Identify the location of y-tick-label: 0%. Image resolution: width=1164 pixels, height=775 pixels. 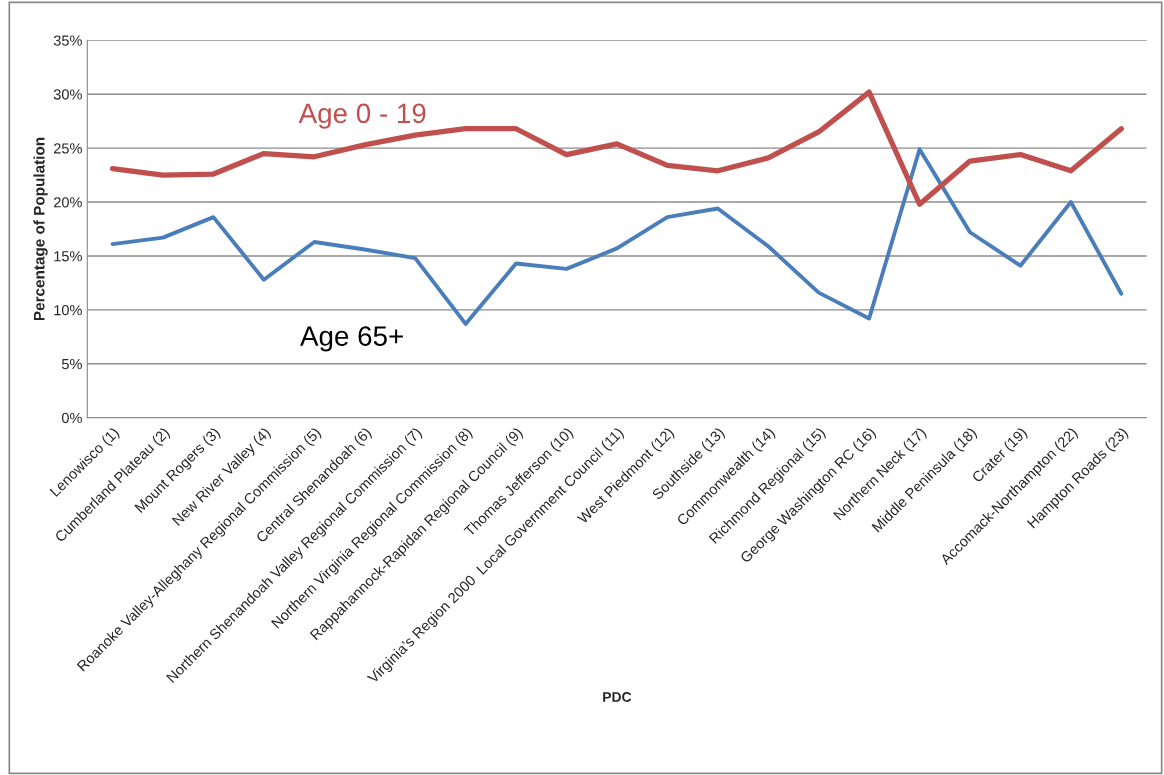
(71, 418).